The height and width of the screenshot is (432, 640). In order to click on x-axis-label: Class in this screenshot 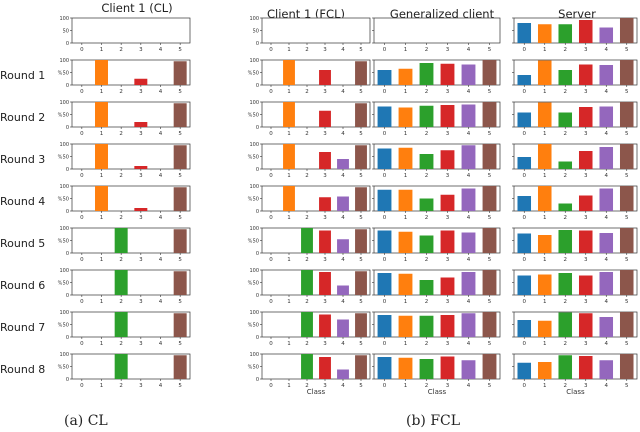, I will do `click(316, 392)`.